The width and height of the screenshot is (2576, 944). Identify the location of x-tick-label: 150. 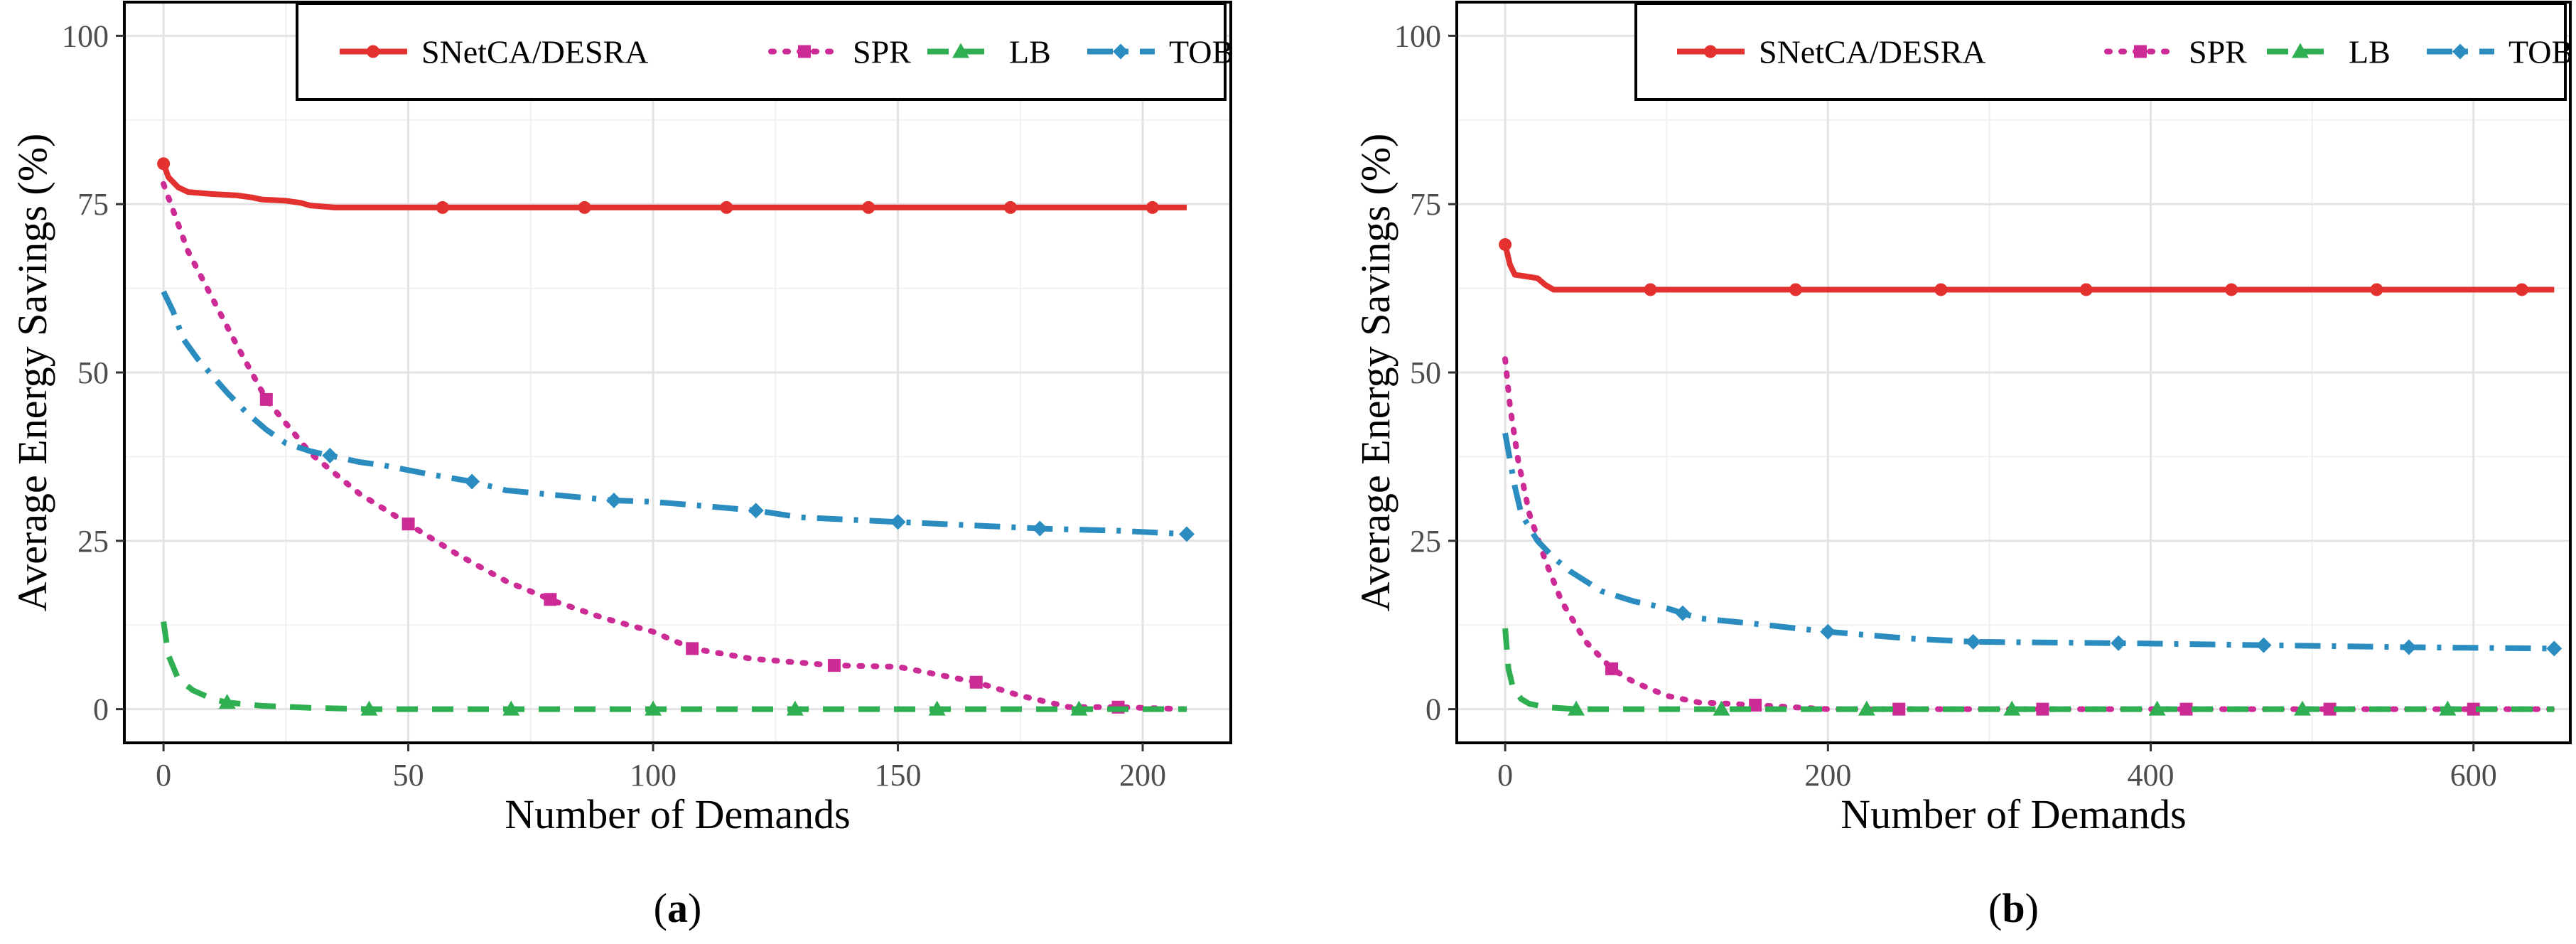
(899, 775).